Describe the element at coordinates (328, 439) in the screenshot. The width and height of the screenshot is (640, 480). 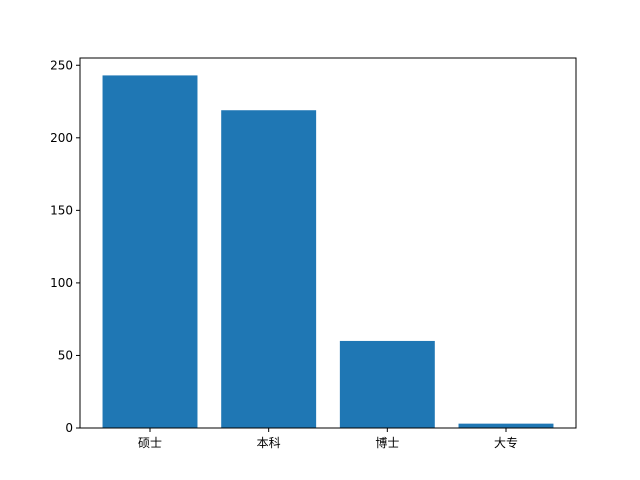
I see `x-axis-ticks: 硕士 本科 博士 大专` at that location.